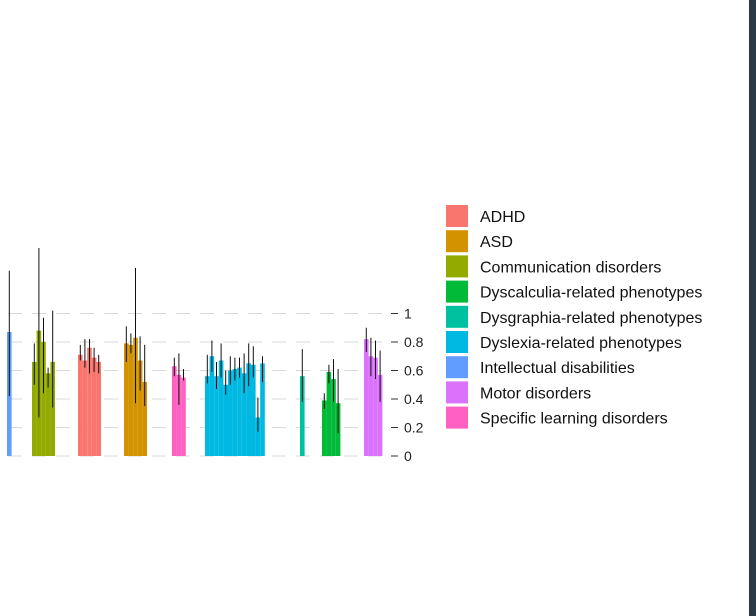 The height and width of the screenshot is (616, 756). I want to click on error-bars-group, so click(194, 340).